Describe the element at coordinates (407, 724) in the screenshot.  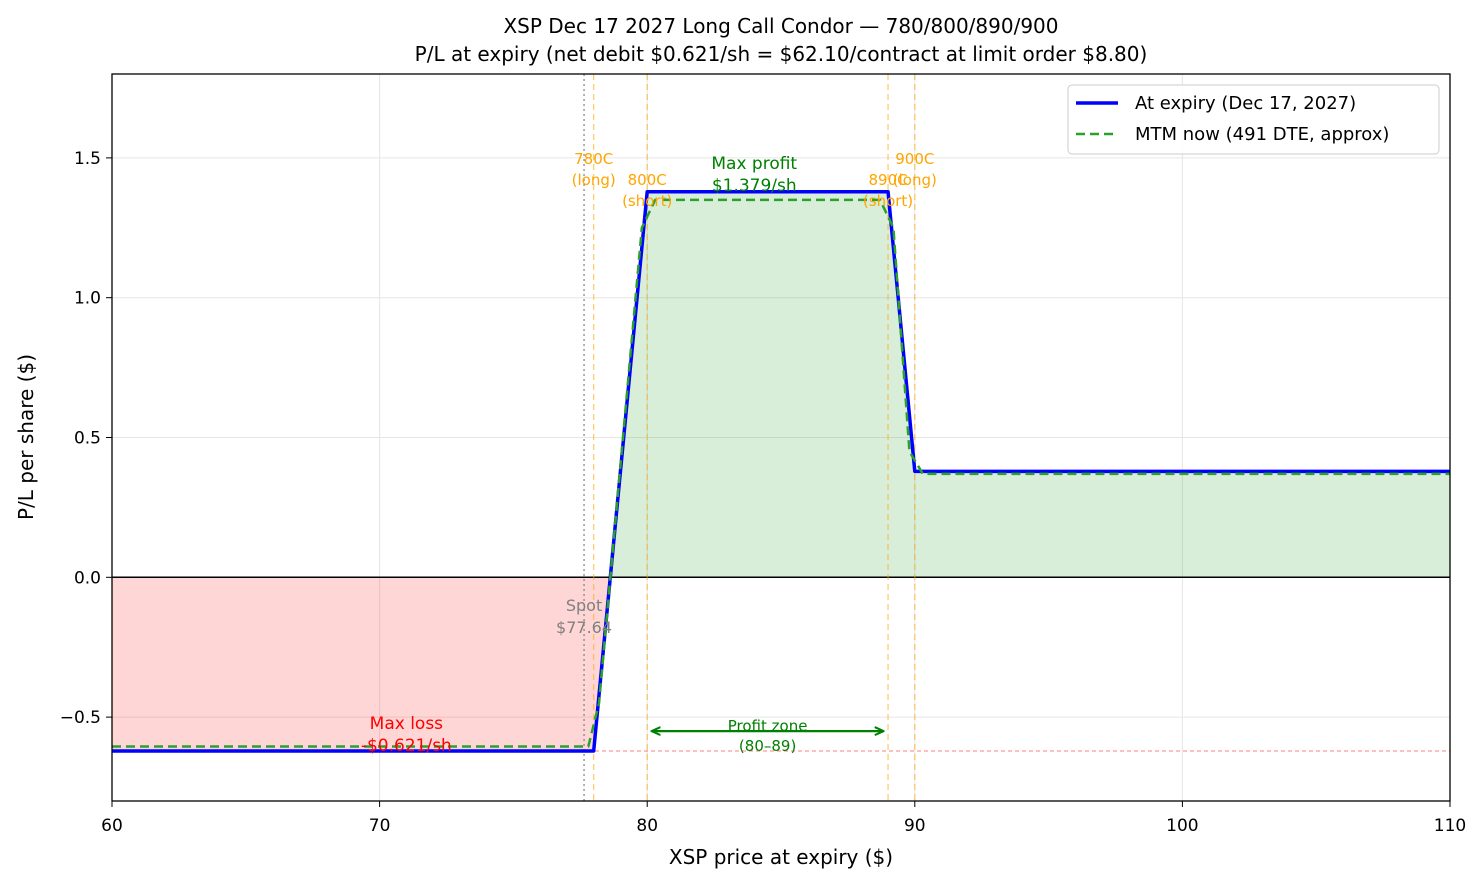
I see `max-loss-label: Max loss` at that location.